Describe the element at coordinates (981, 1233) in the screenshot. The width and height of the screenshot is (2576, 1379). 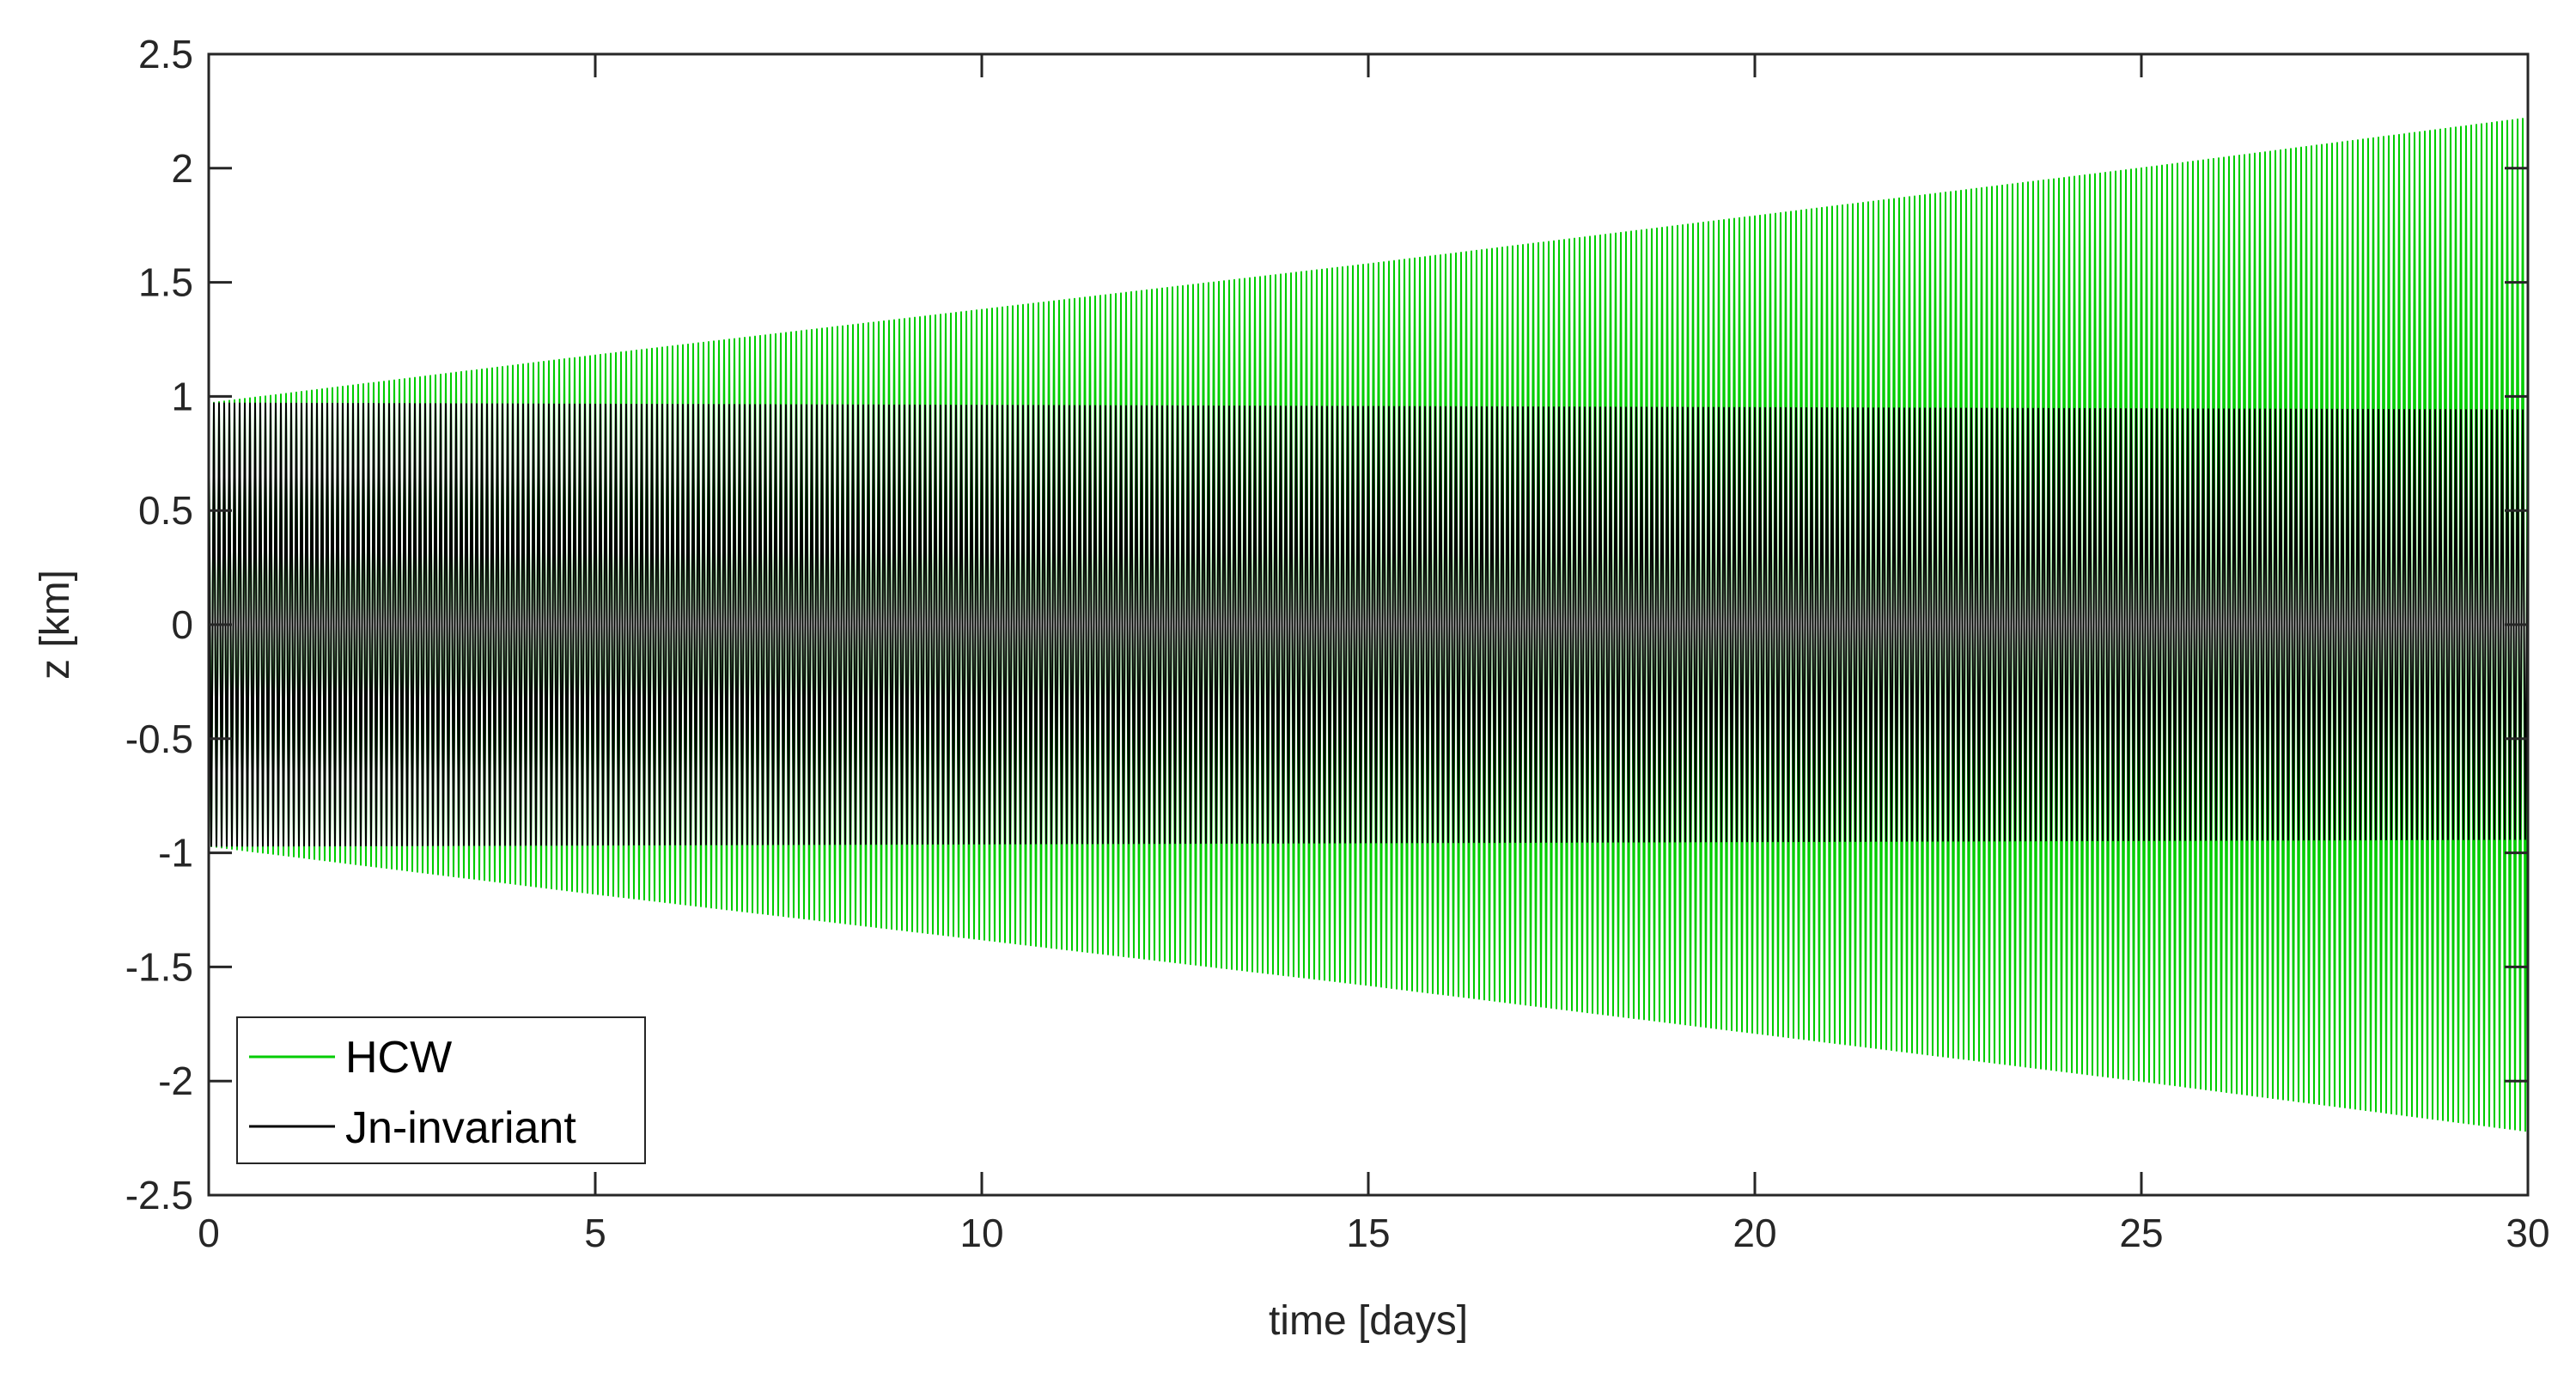
I see `x-tick-label: 10` at that location.